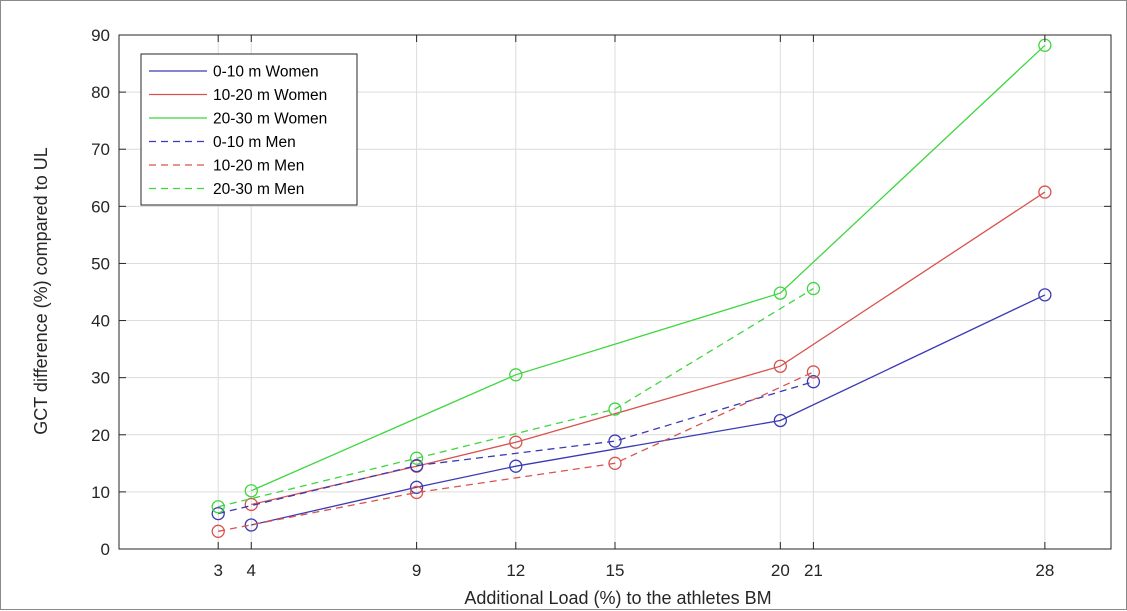  Describe the element at coordinates (416, 570) in the screenshot. I see `x-tick-label: 9` at that location.